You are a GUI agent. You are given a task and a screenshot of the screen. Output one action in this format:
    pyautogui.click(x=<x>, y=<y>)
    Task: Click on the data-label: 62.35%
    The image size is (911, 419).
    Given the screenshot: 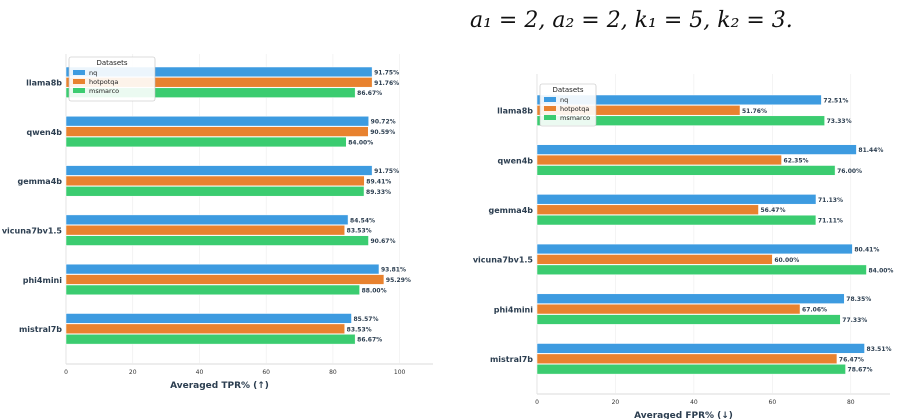 What is the action you would take?
    pyautogui.click(x=796, y=161)
    